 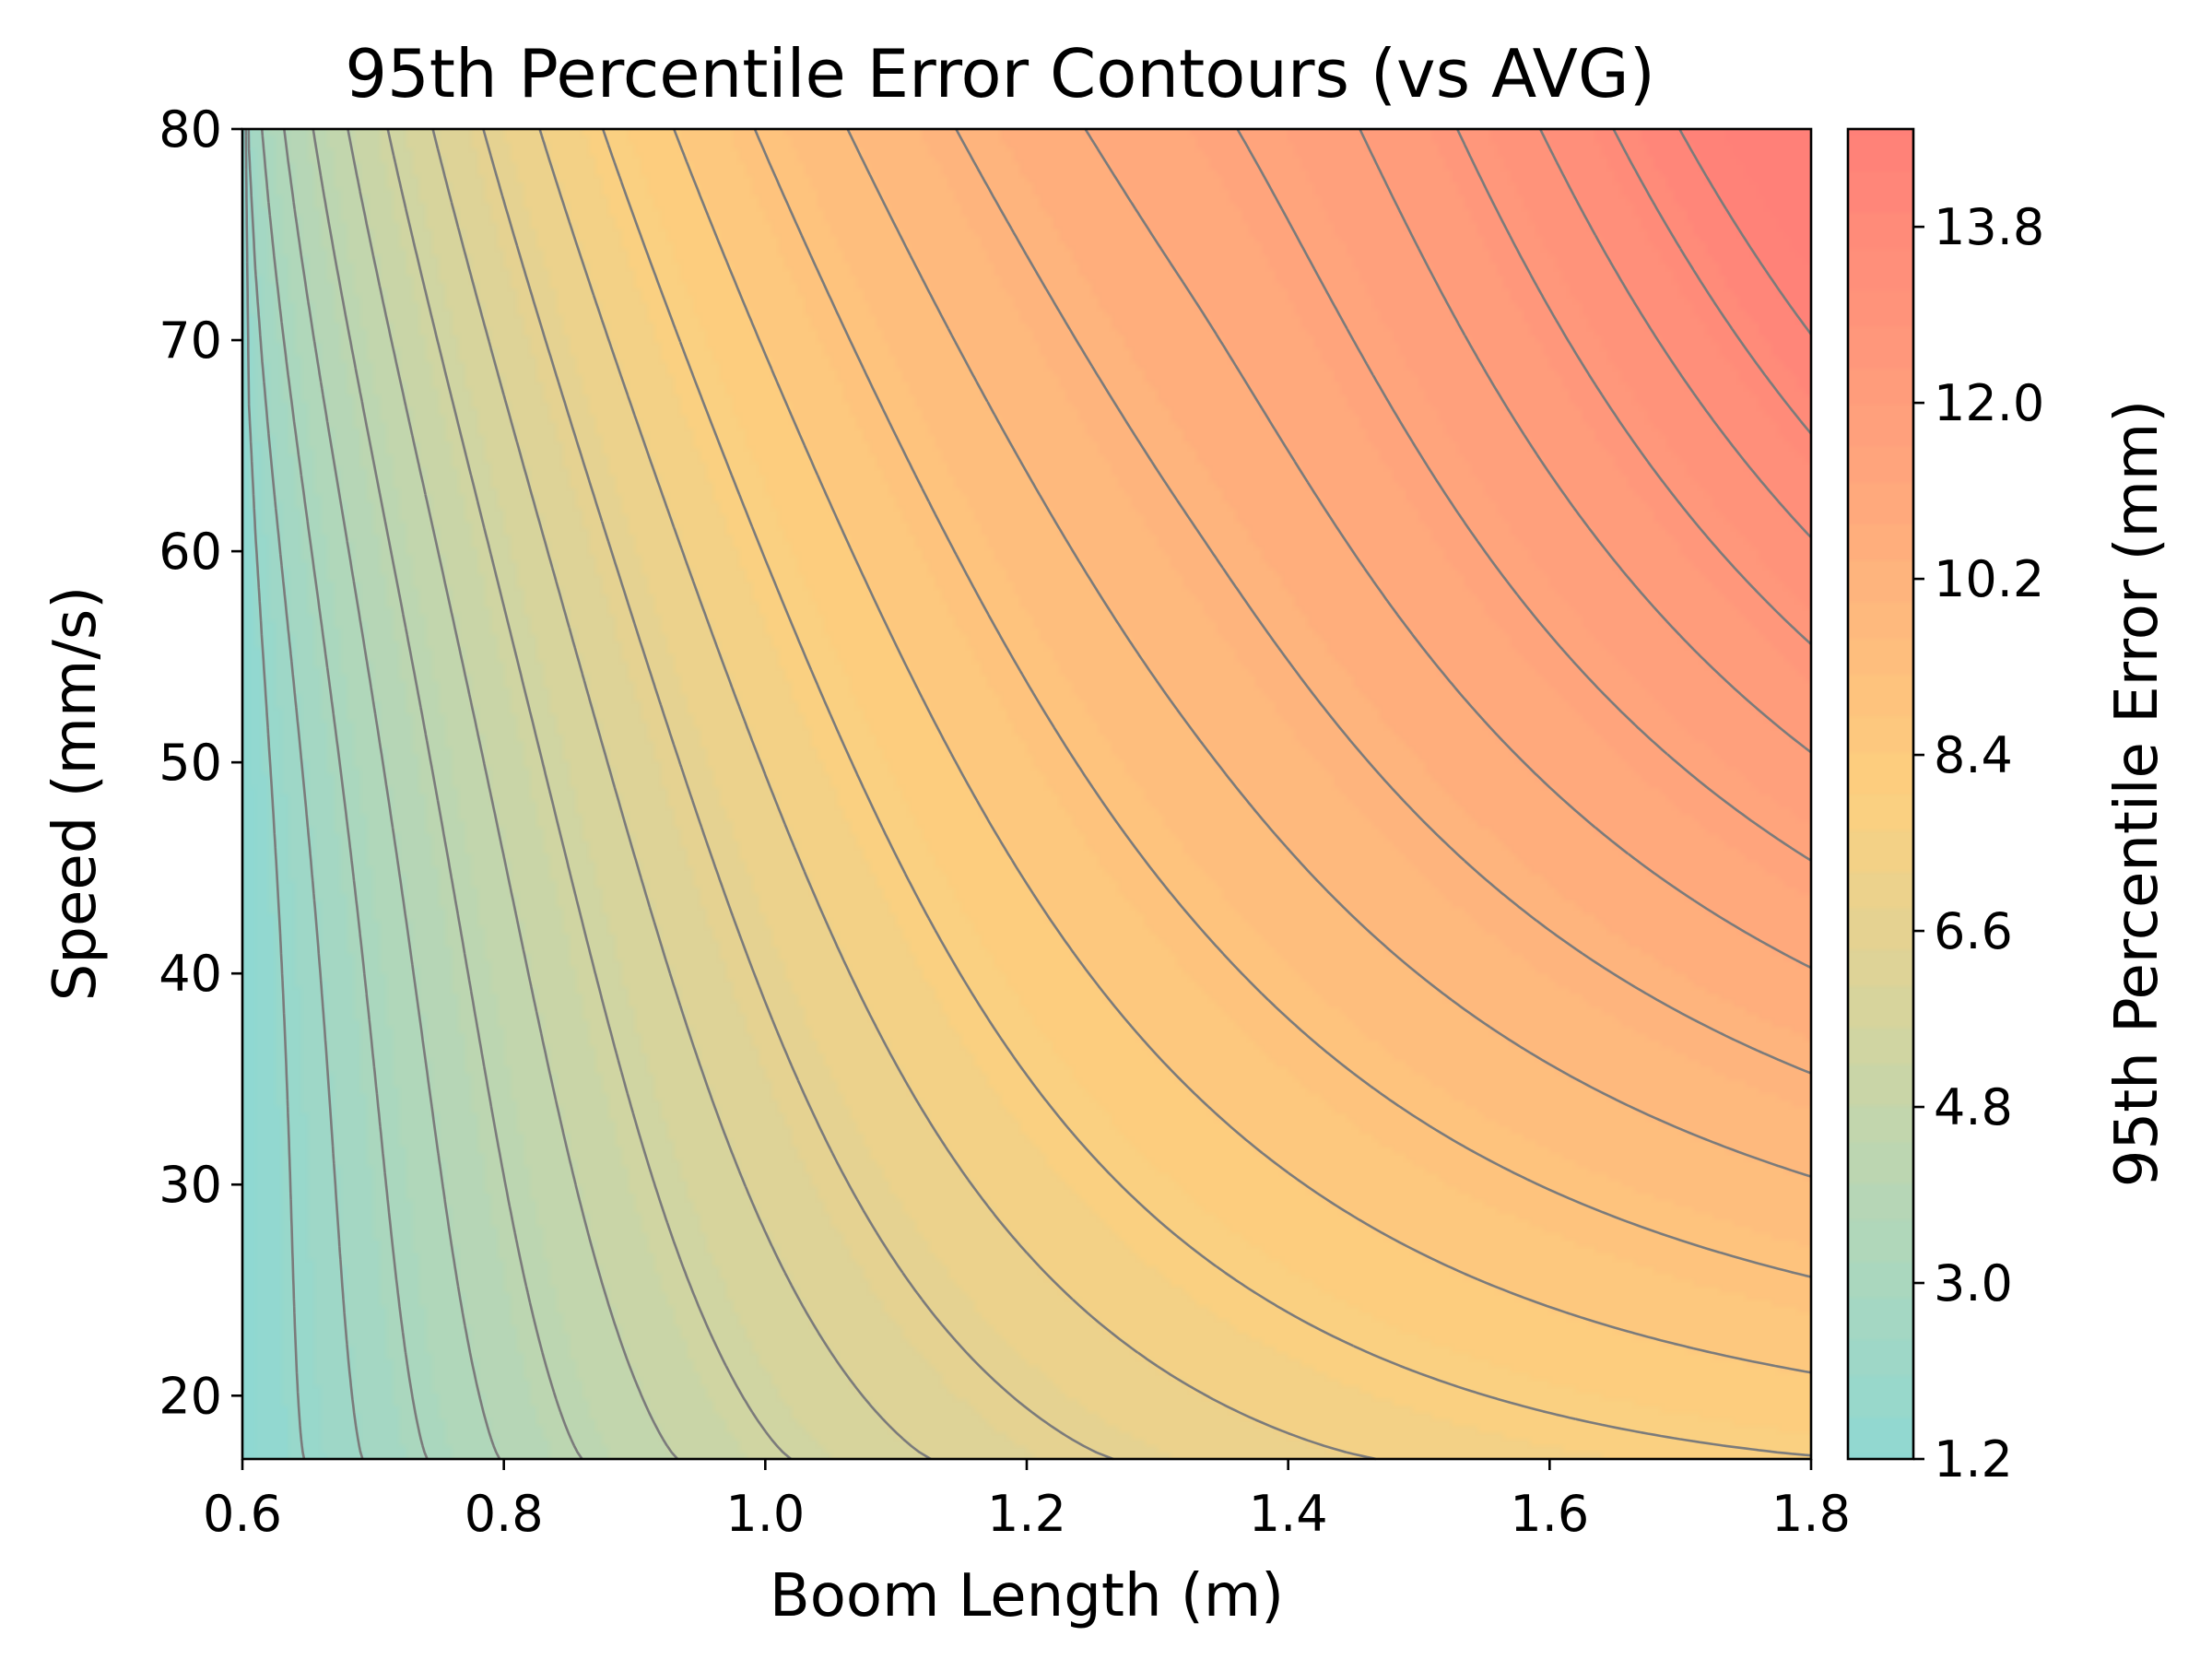 I want to click on colorbar-tick-label: 1.2, so click(x=1973, y=1459).